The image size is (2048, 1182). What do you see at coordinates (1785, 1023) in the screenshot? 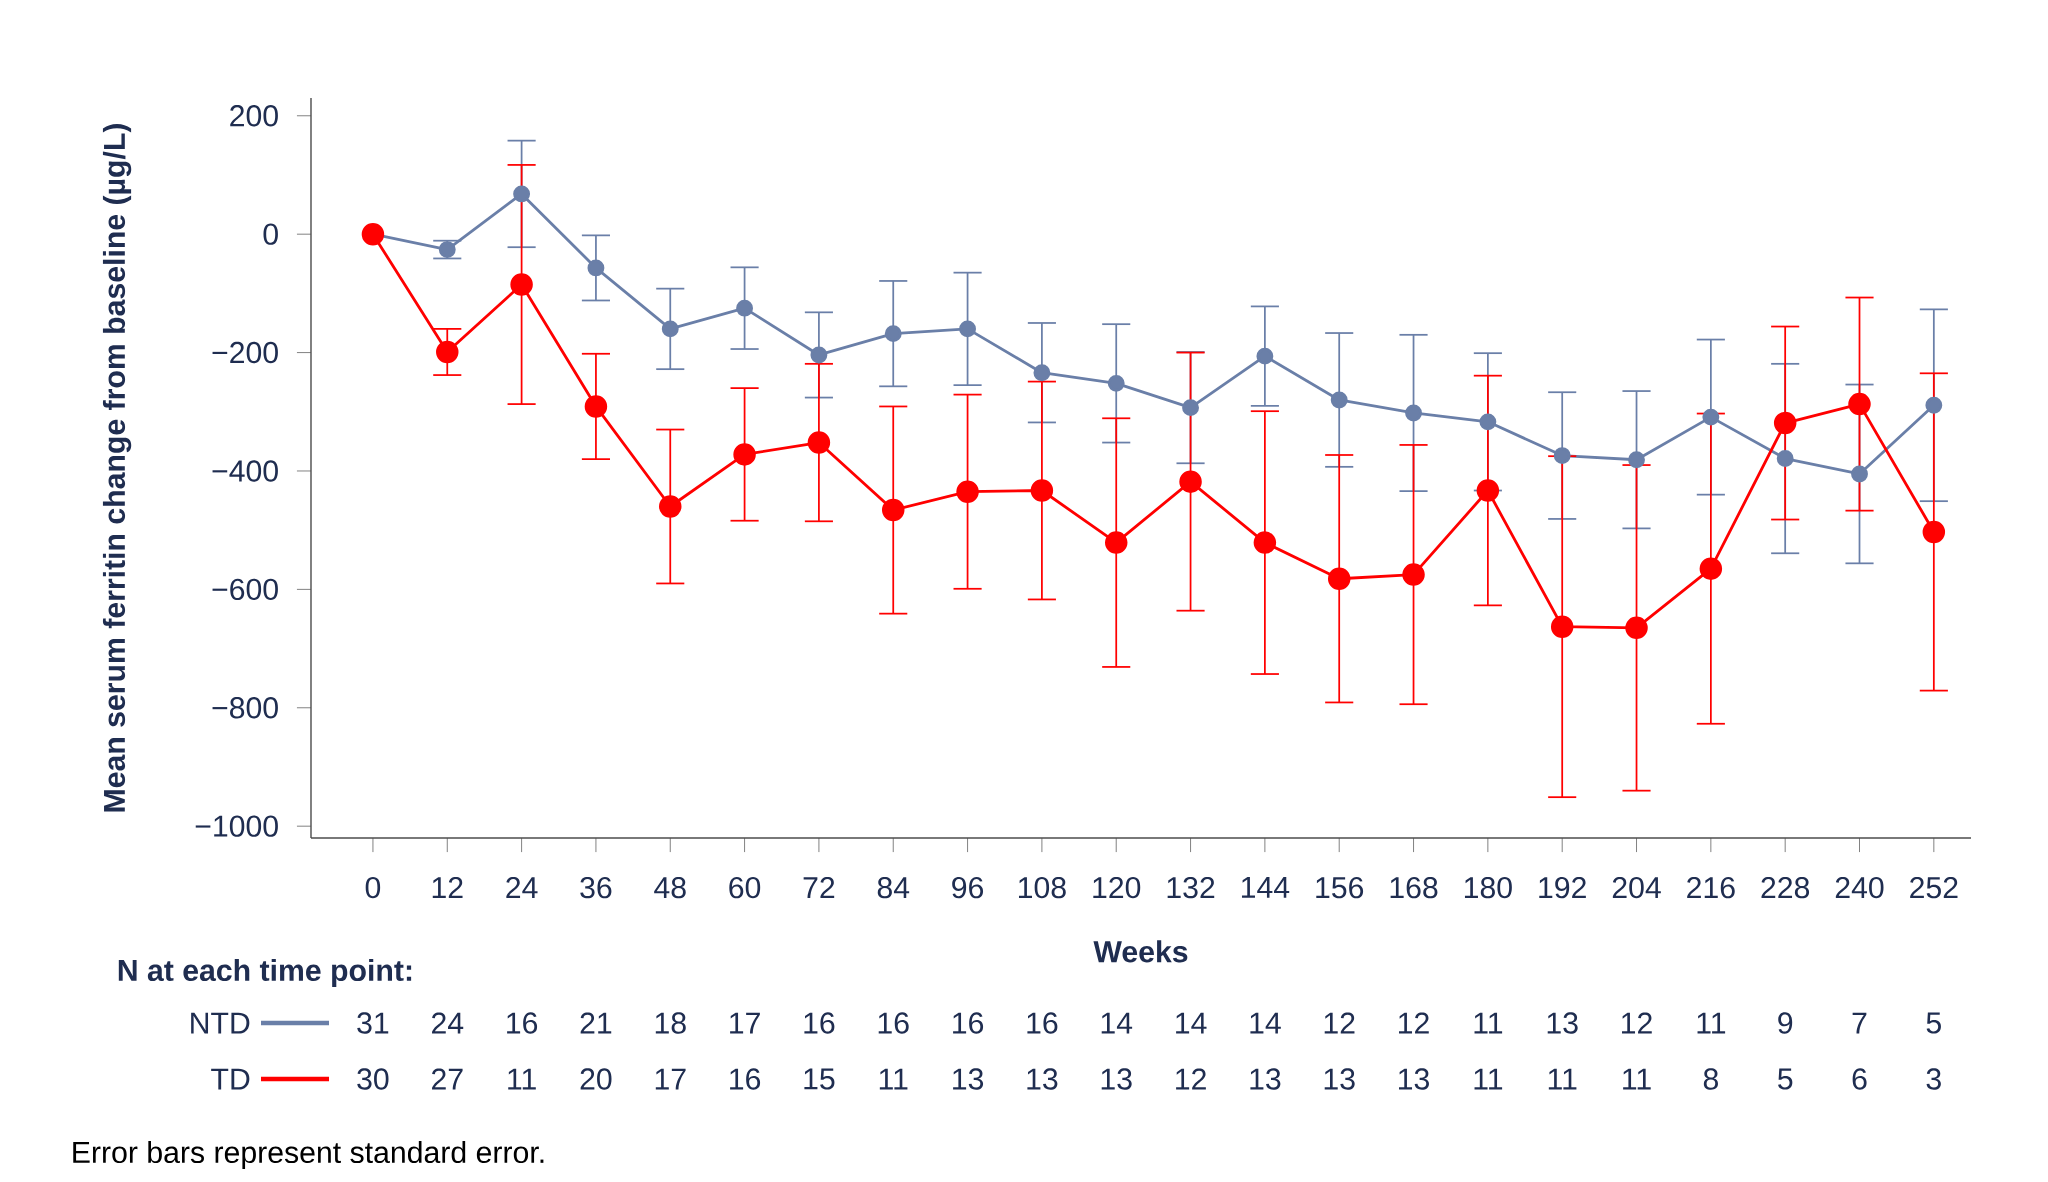
I see `text: 9` at bounding box center [1785, 1023].